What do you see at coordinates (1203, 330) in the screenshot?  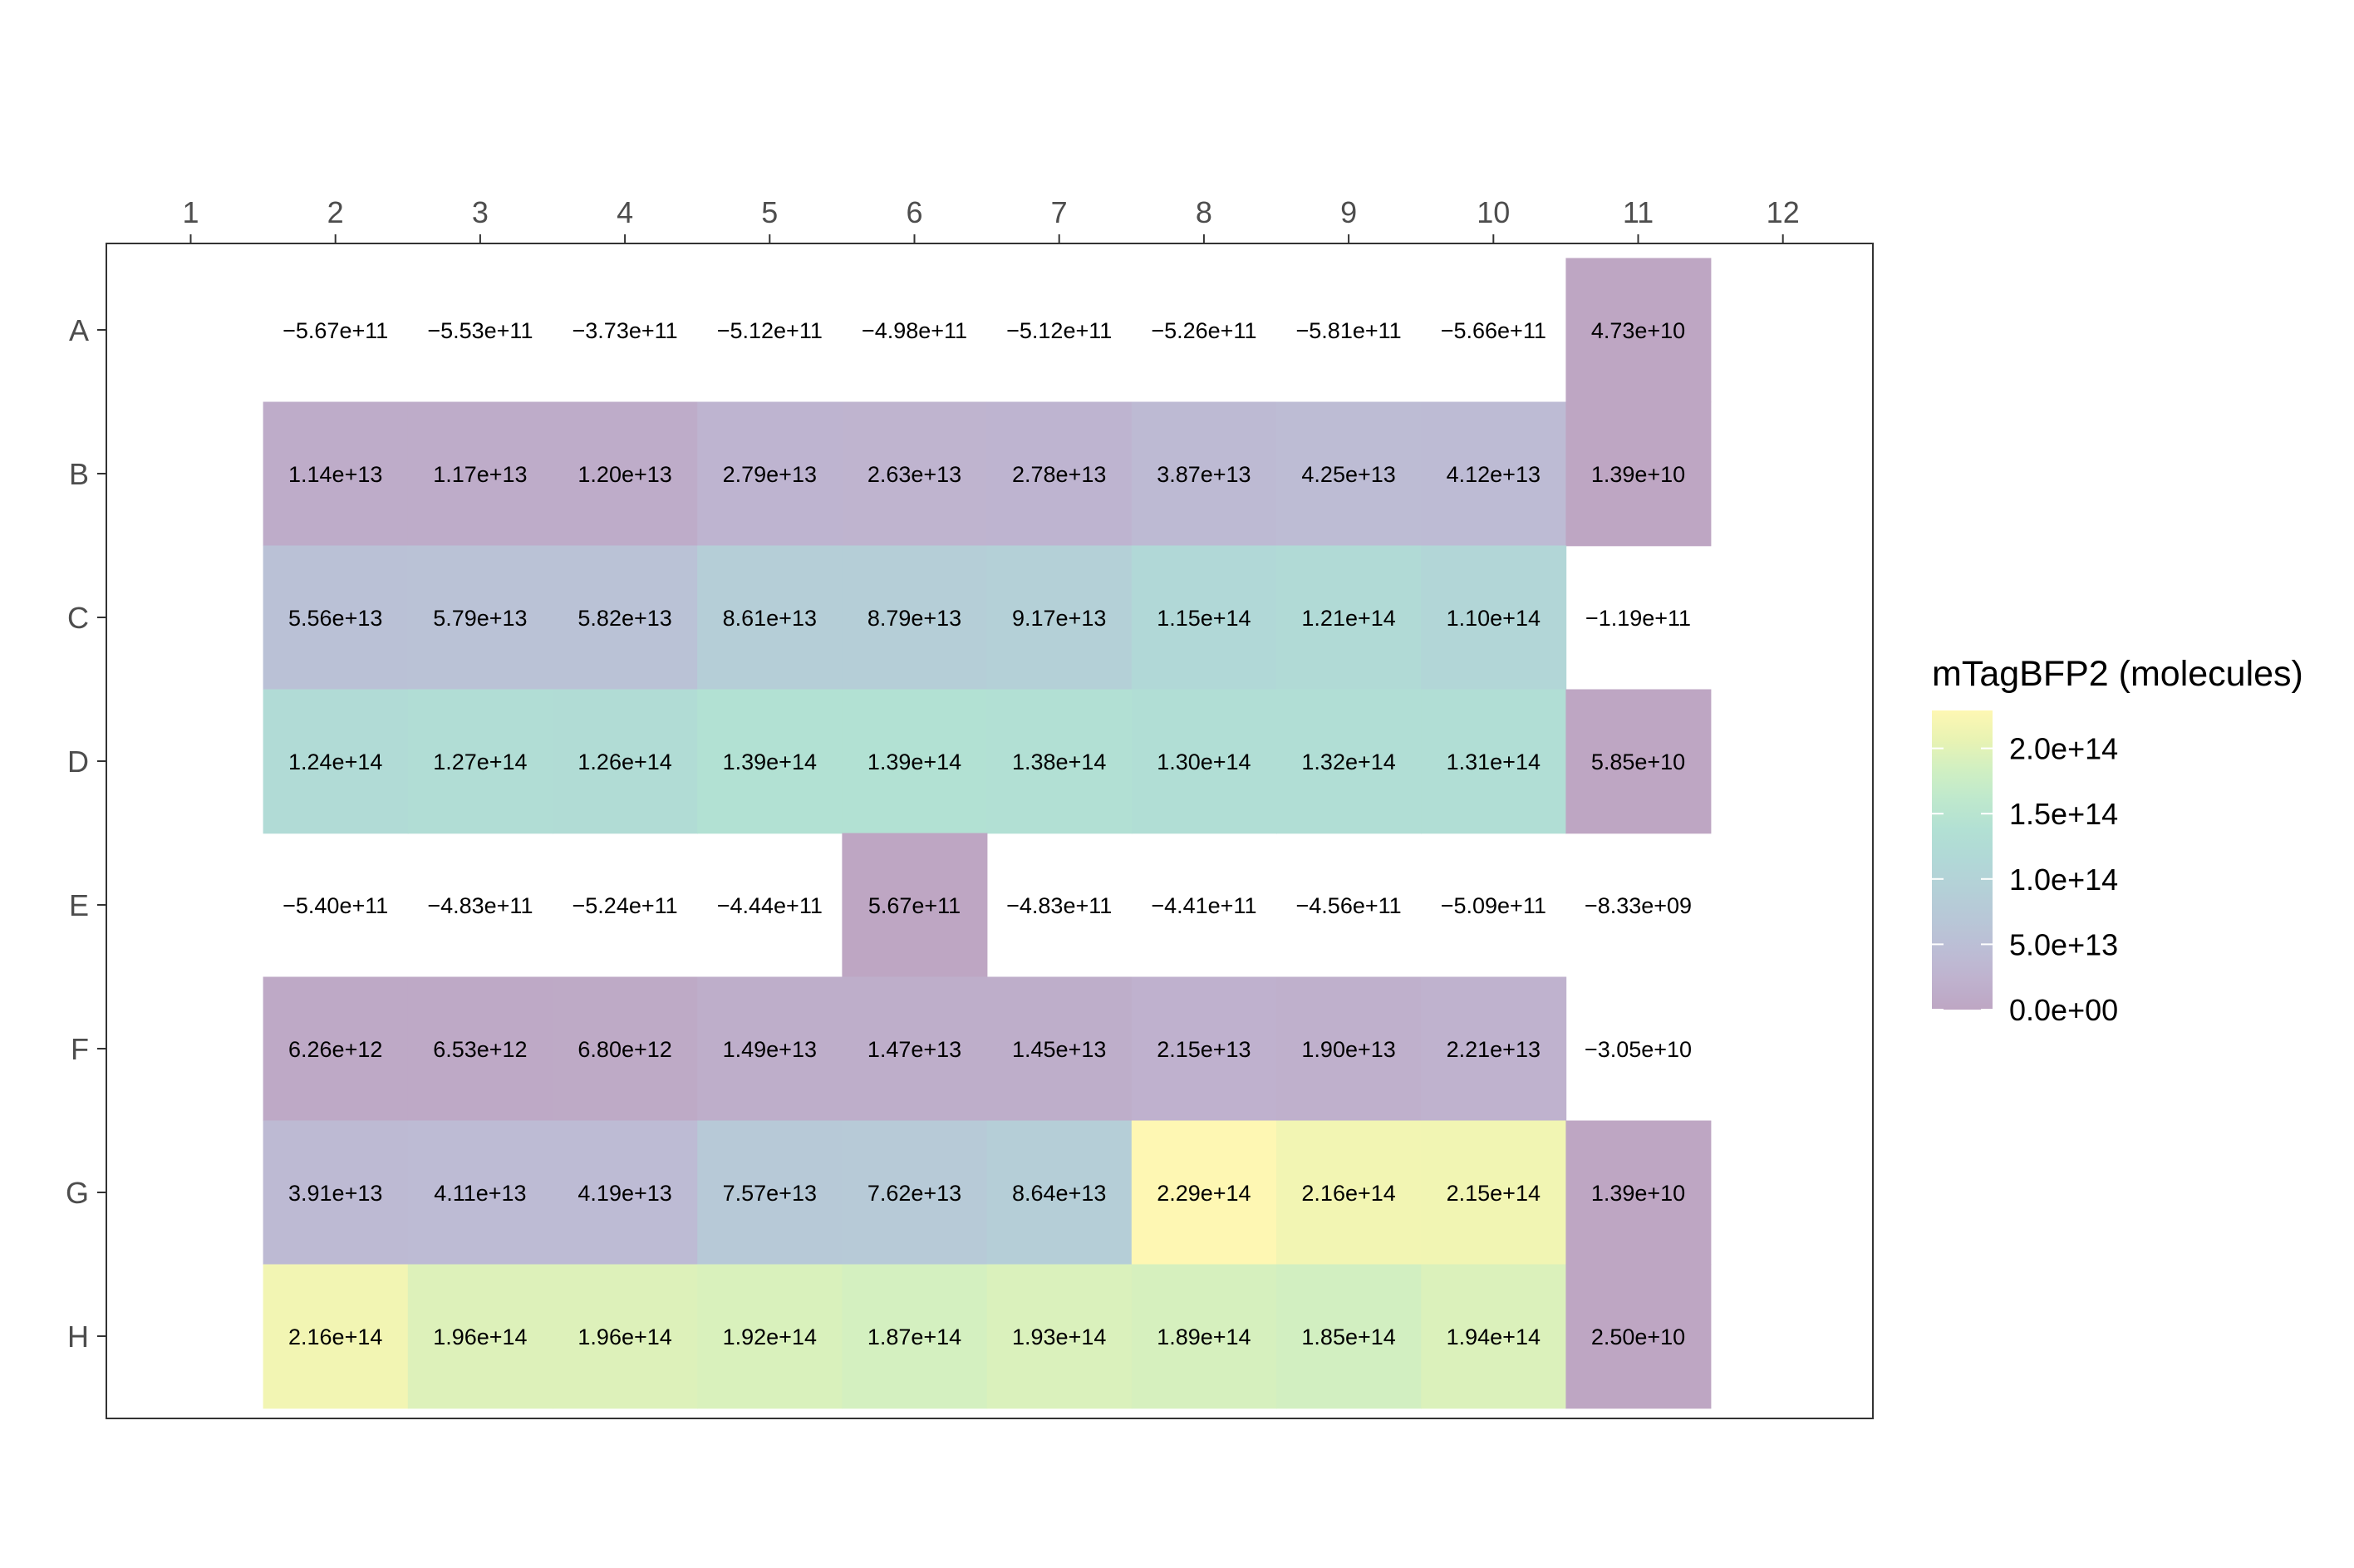 I see `cell-label-A8: −5.26e+11` at bounding box center [1203, 330].